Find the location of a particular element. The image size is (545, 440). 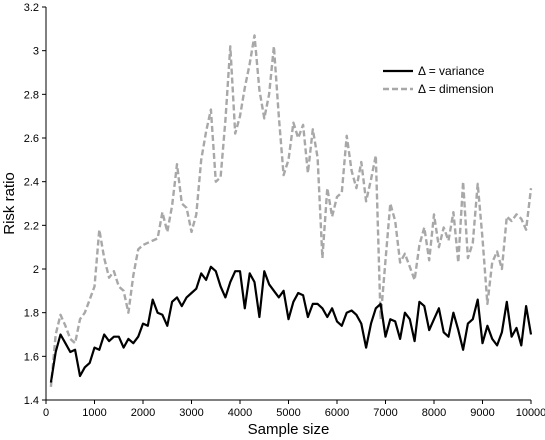

x-tick-label: 3000 is located at coordinates (191, 413).